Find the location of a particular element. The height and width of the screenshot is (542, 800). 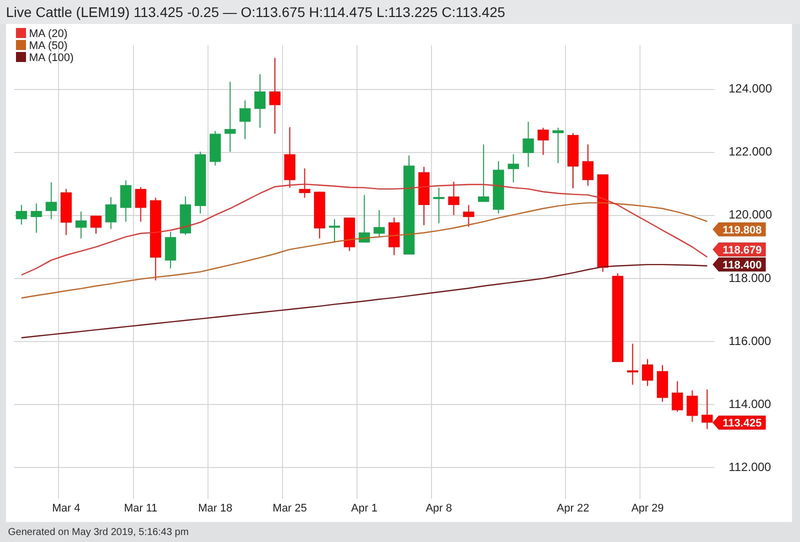

x-tick-label: Mar 4 is located at coordinates (66, 508).